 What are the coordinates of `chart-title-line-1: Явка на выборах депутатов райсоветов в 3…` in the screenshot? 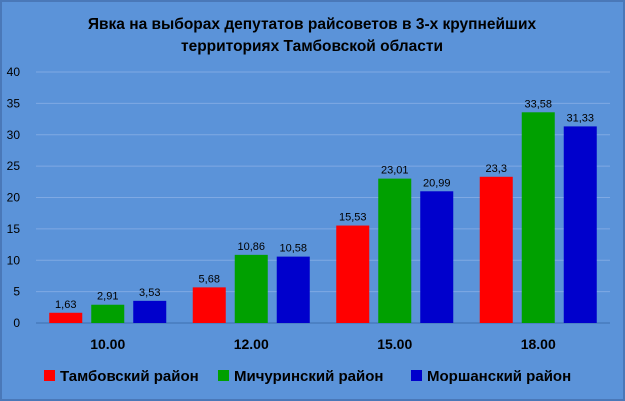 It's located at (312, 24).